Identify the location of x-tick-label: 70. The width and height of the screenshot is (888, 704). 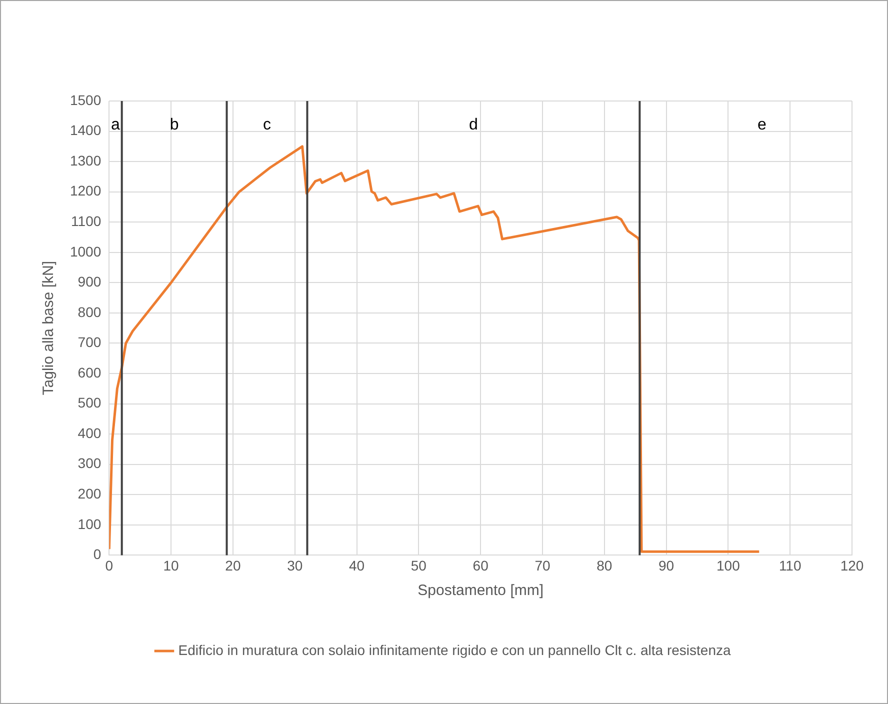
(542, 565).